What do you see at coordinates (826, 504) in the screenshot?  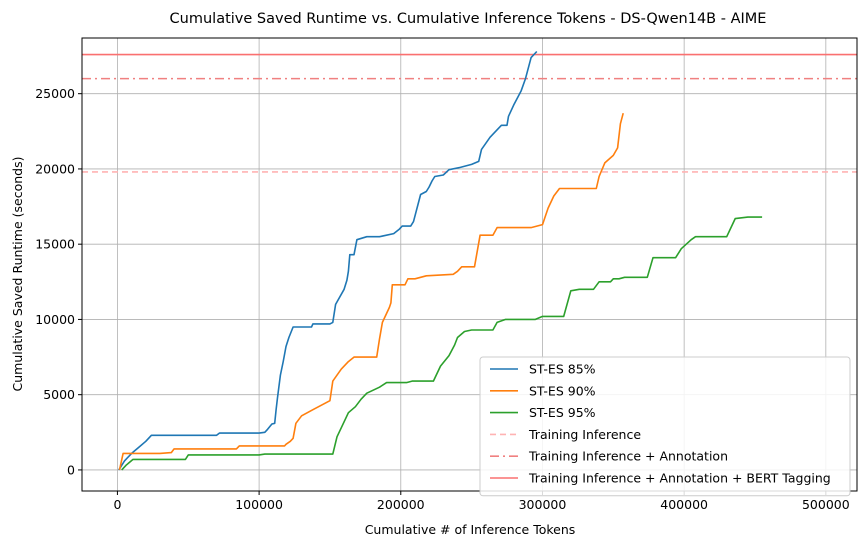 I see `x-tick-label: 500000` at bounding box center [826, 504].